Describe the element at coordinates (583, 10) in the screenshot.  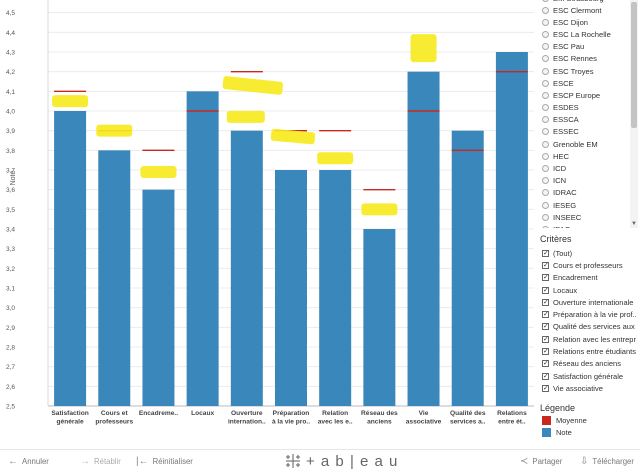
I see `school-option: ESC Clermont` at that location.